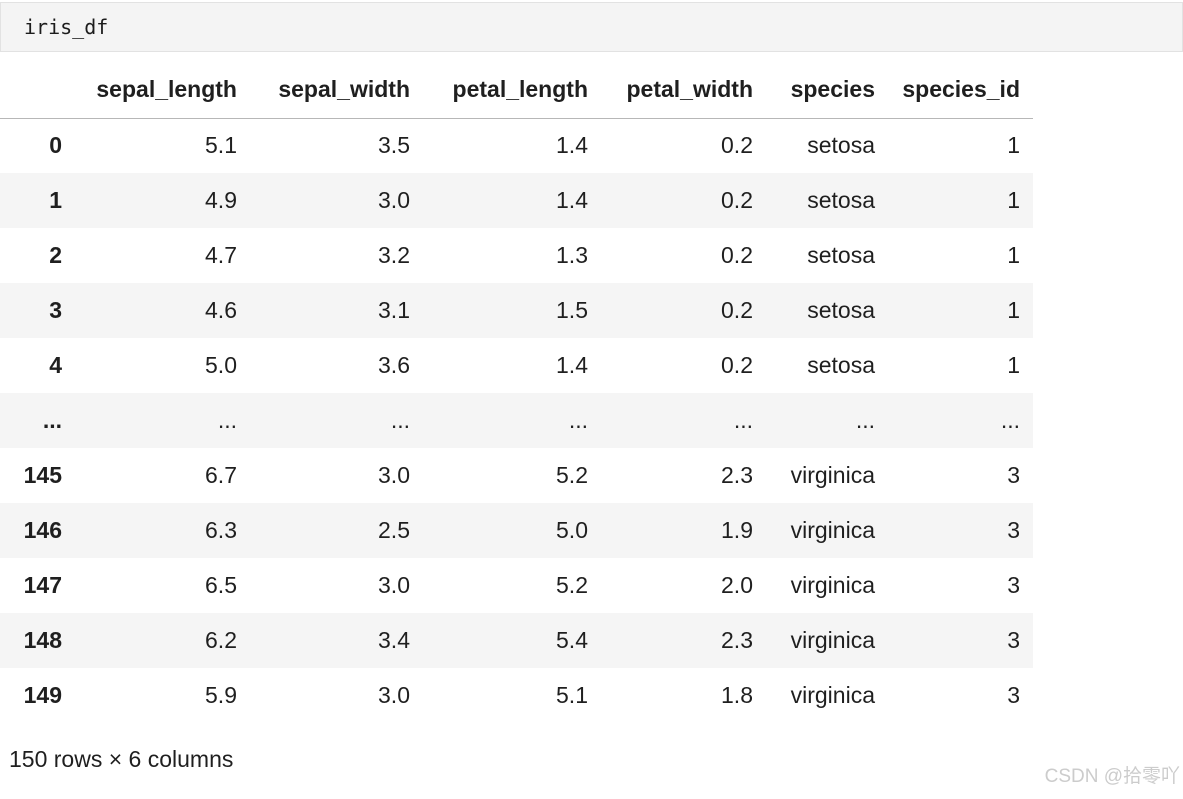 Image resolution: width=1183 pixels, height=799 pixels. Describe the element at coordinates (42, 640) in the screenshot. I see `row-index: 148` at that location.